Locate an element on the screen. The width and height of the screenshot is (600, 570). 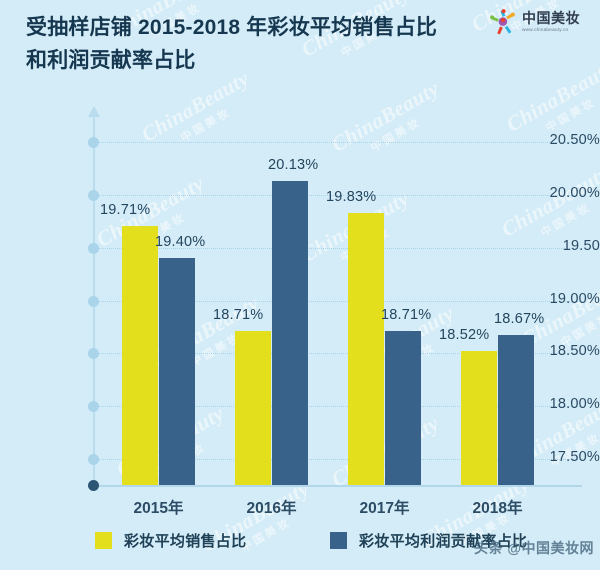
y-axis-tick-label: 18.50% is located at coordinates (574, 351).